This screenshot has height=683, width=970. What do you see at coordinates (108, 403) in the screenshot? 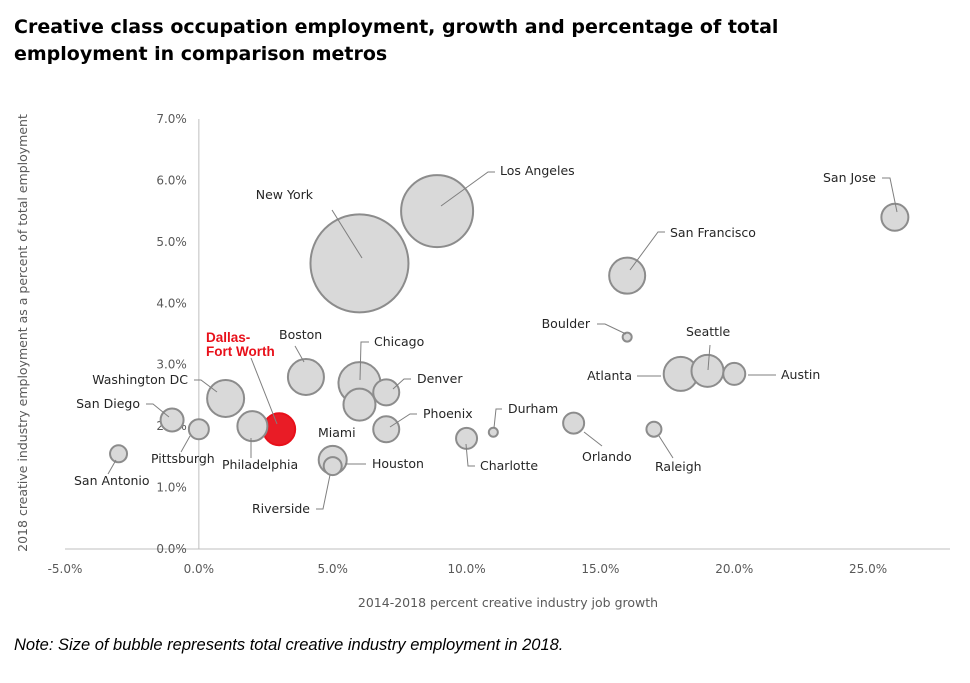
I see `label-san-diego: San Diego` at bounding box center [108, 403].